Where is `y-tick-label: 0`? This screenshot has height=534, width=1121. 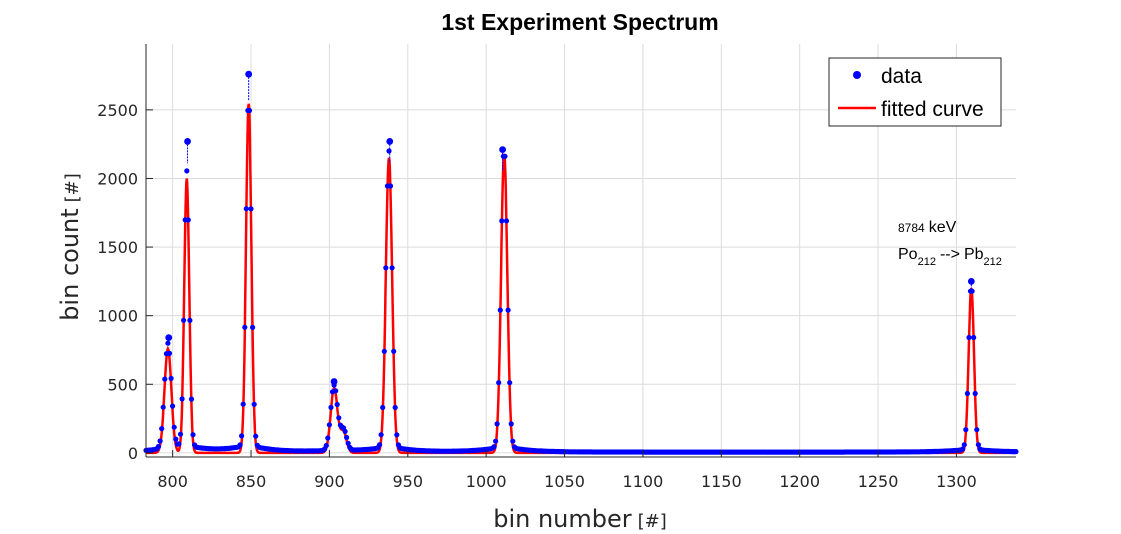 y-tick-label: 0 is located at coordinates (133, 453).